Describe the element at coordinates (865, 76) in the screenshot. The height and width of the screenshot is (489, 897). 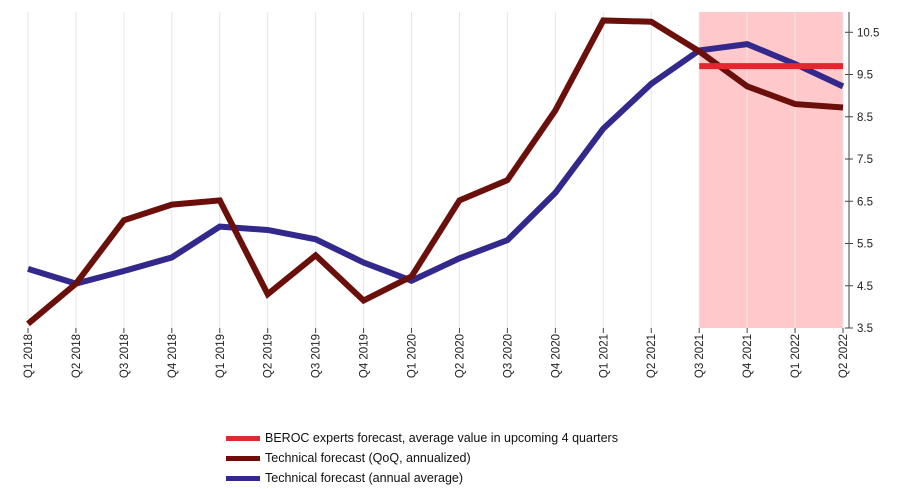
I see `y-tick-label: 9.5` at that location.